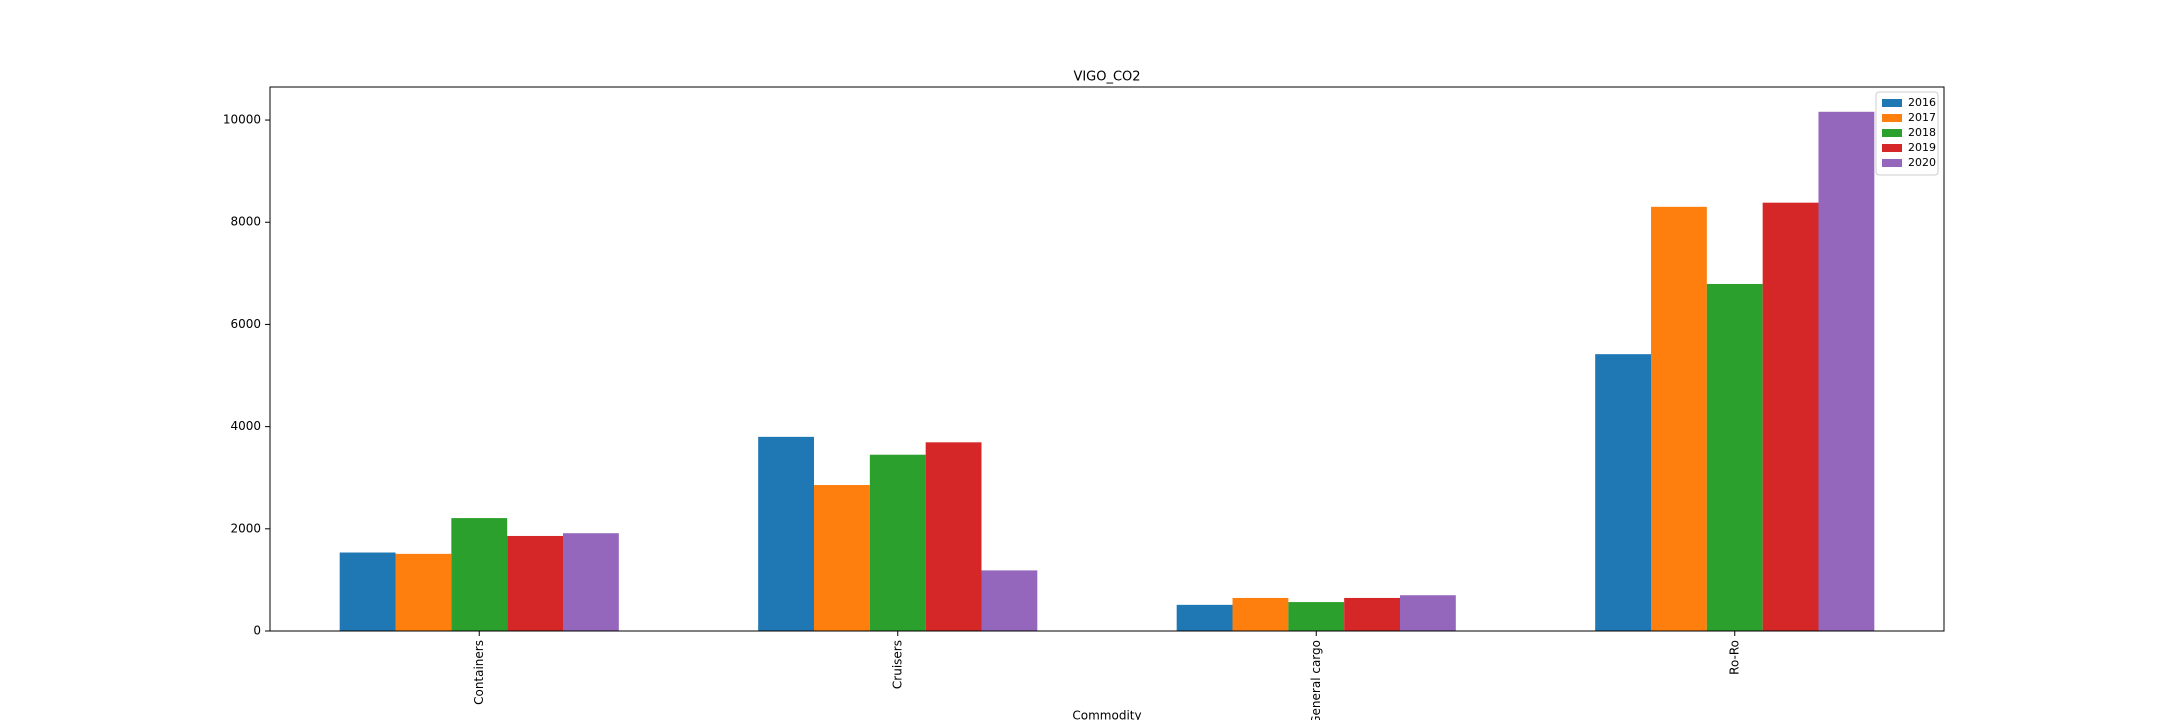 Image resolution: width=2160 pixels, height=720 pixels. I want to click on y-tick-label: 0, so click(257, 631).